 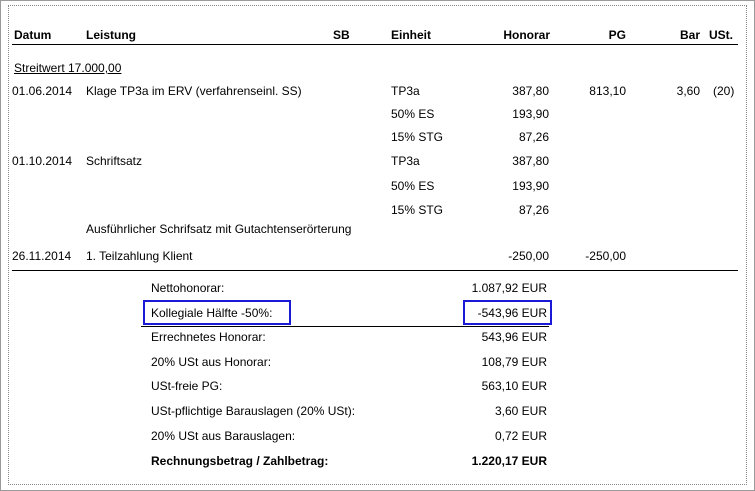 I want to click on summary-label: 20% USt aus Barauslagen:, so click(x=223, y=436).